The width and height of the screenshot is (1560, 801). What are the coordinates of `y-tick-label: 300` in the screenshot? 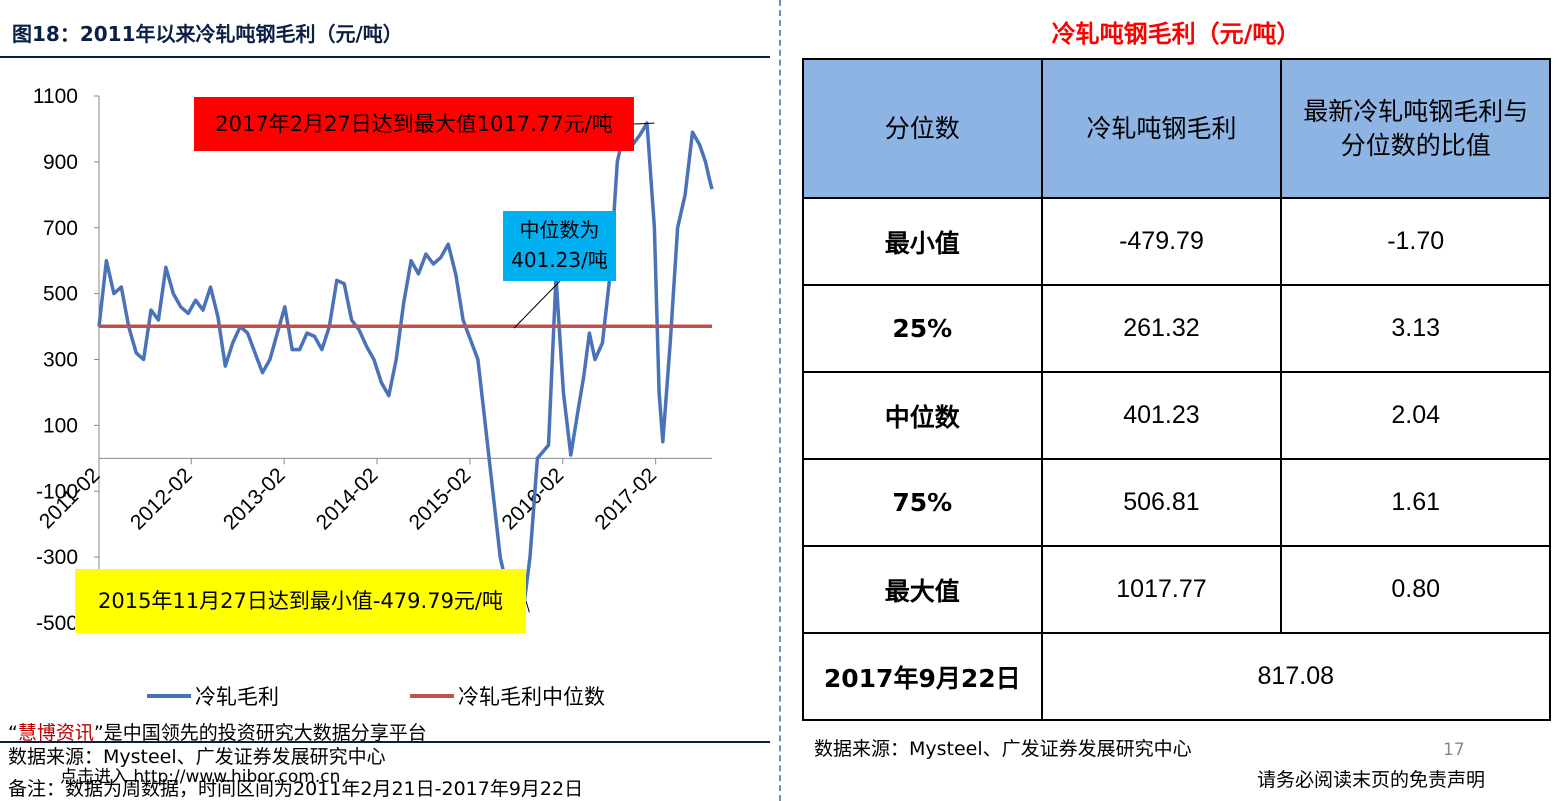 It's located at (60, 360).